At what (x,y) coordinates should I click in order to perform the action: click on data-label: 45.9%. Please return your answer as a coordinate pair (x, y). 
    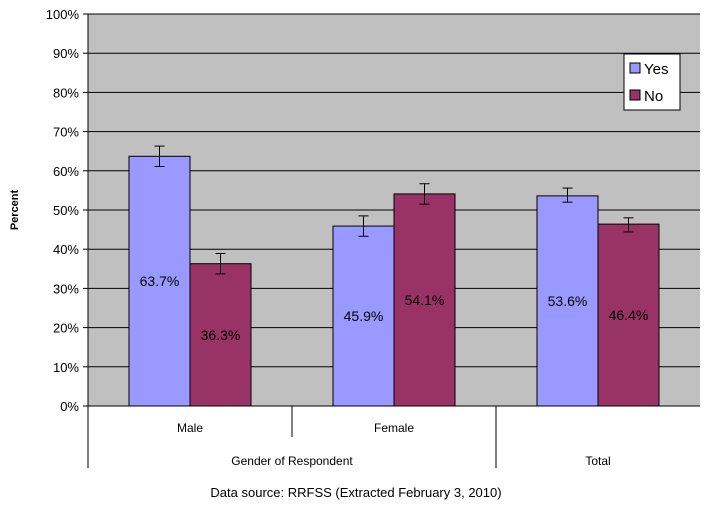
    Looking at the image, I should click on (364, 316).